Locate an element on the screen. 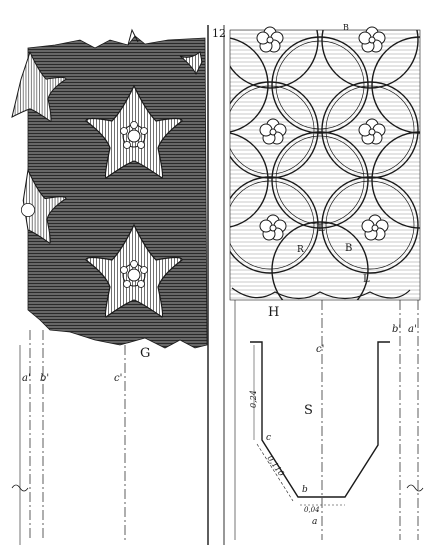 The width and height of the screenshot is (447, 550). point-b: b is located at coordinates (305, 490).